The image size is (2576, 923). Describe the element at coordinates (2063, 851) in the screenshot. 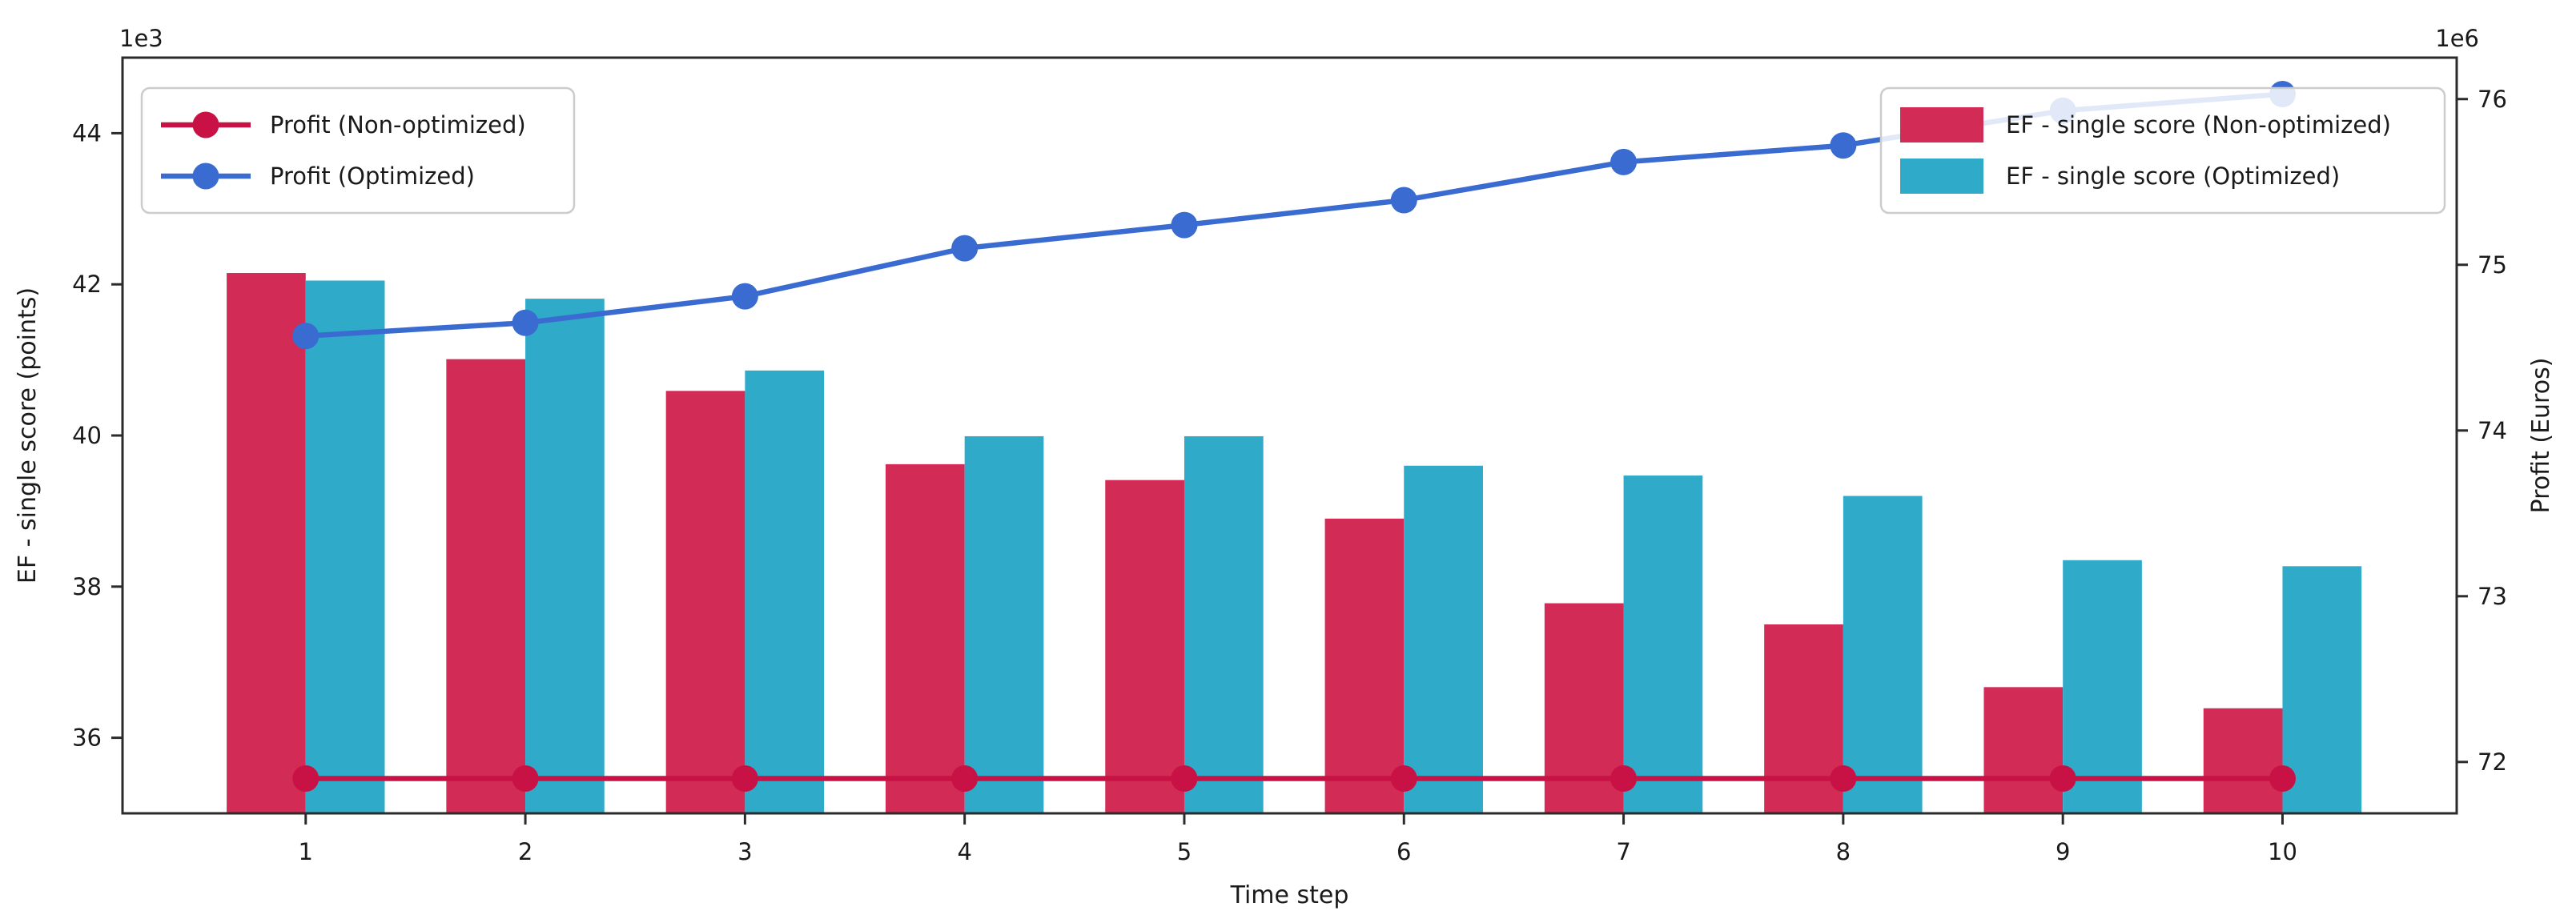

I see `x-tick-label-9: 9` at that location.